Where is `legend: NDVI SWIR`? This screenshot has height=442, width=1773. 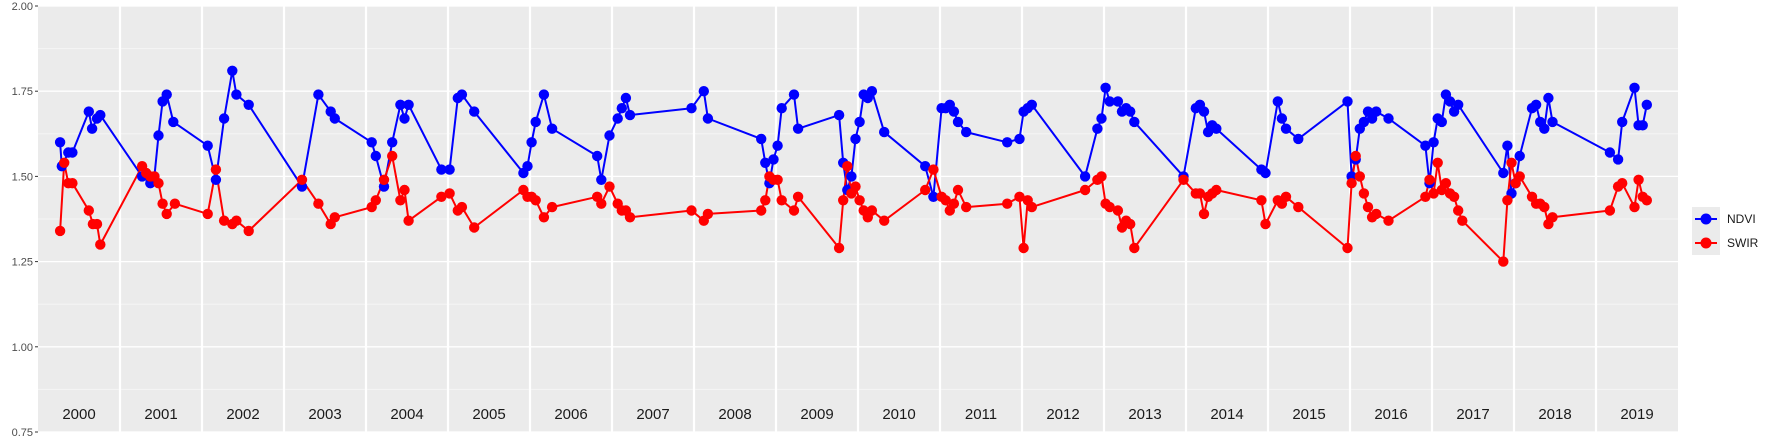 legend: NDVI SWIR is located at coordinates (1725, 231).